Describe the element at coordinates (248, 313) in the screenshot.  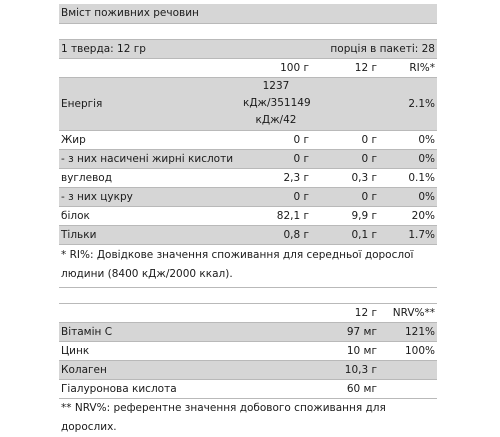
I see `vitamin-table-header: 12 г NRV%**` at that location.